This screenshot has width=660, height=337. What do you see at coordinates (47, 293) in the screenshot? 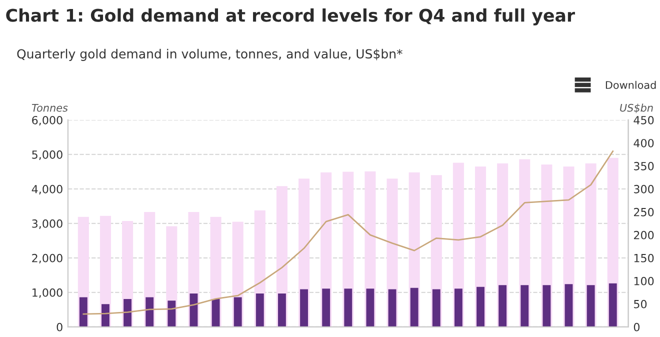
I see `y-tick-label: 1,000` at bounding box center [47, 293].